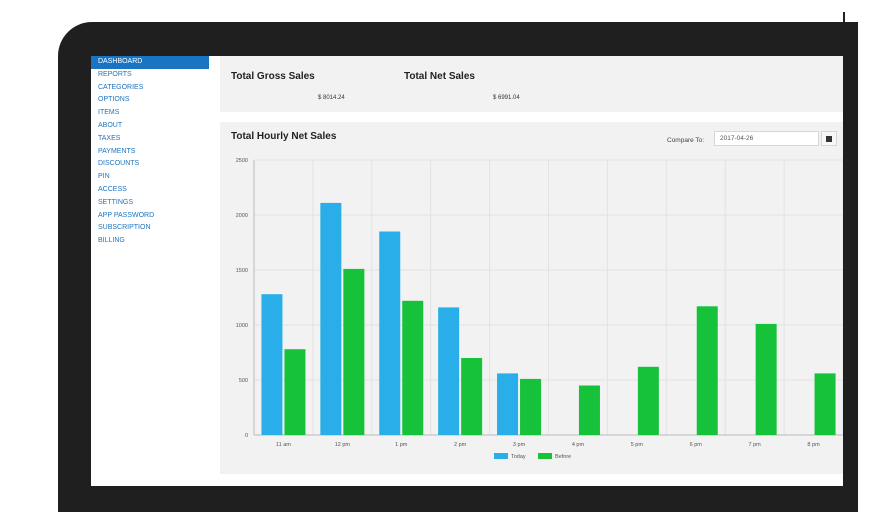  What do you see at coordinates (121, 87) in the screenshot?
I see `sidebar-item-categories: CATEGORIES` at bounding box center [121, 87].